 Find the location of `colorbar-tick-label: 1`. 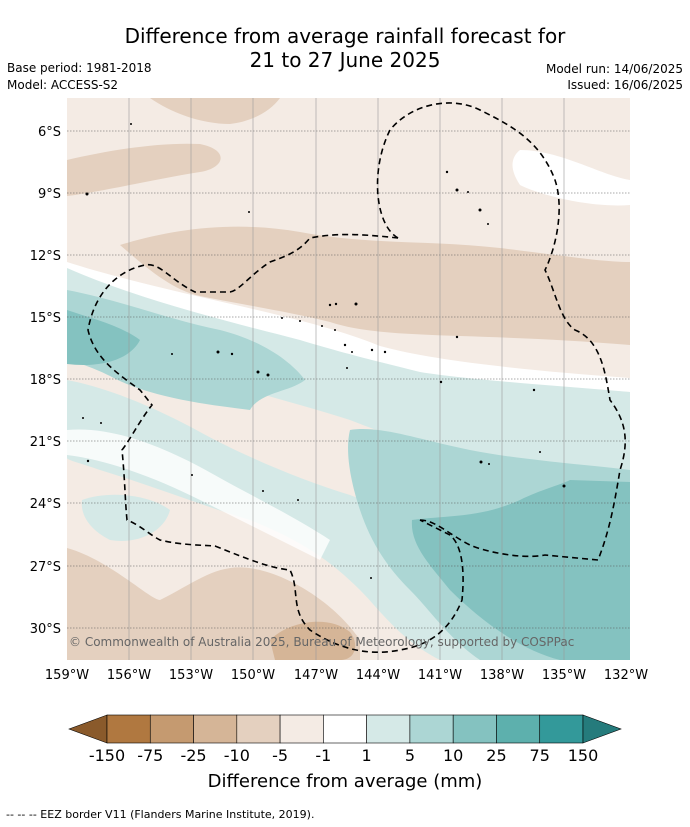

colorbar-tick-label: 1 is located at coordinates (366, 755).